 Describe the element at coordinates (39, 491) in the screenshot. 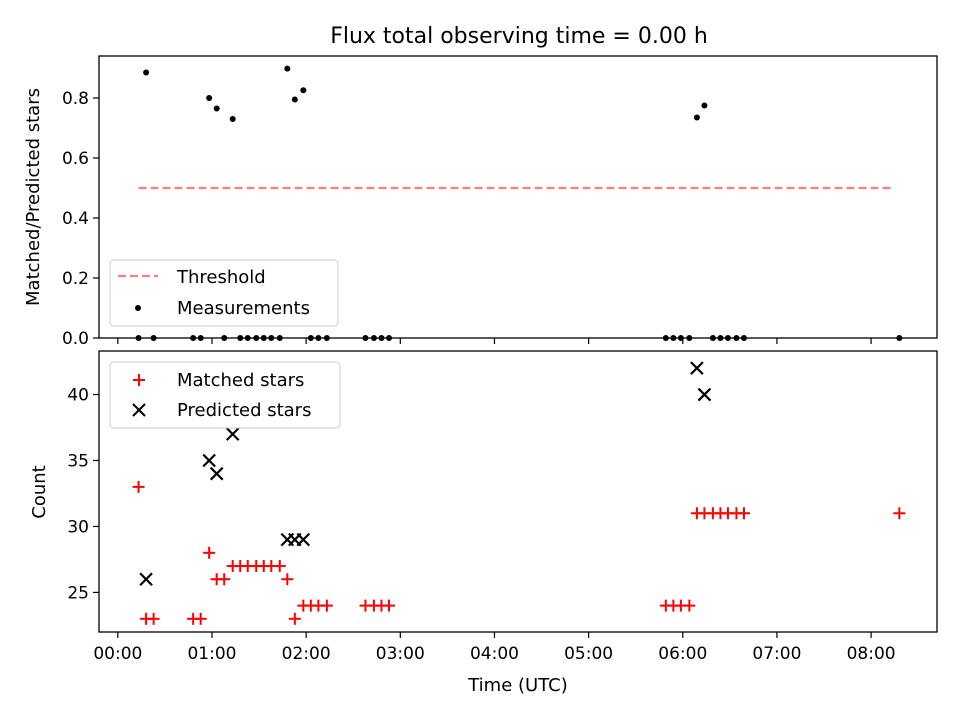

I see `count-ylabel: Count` at that location.